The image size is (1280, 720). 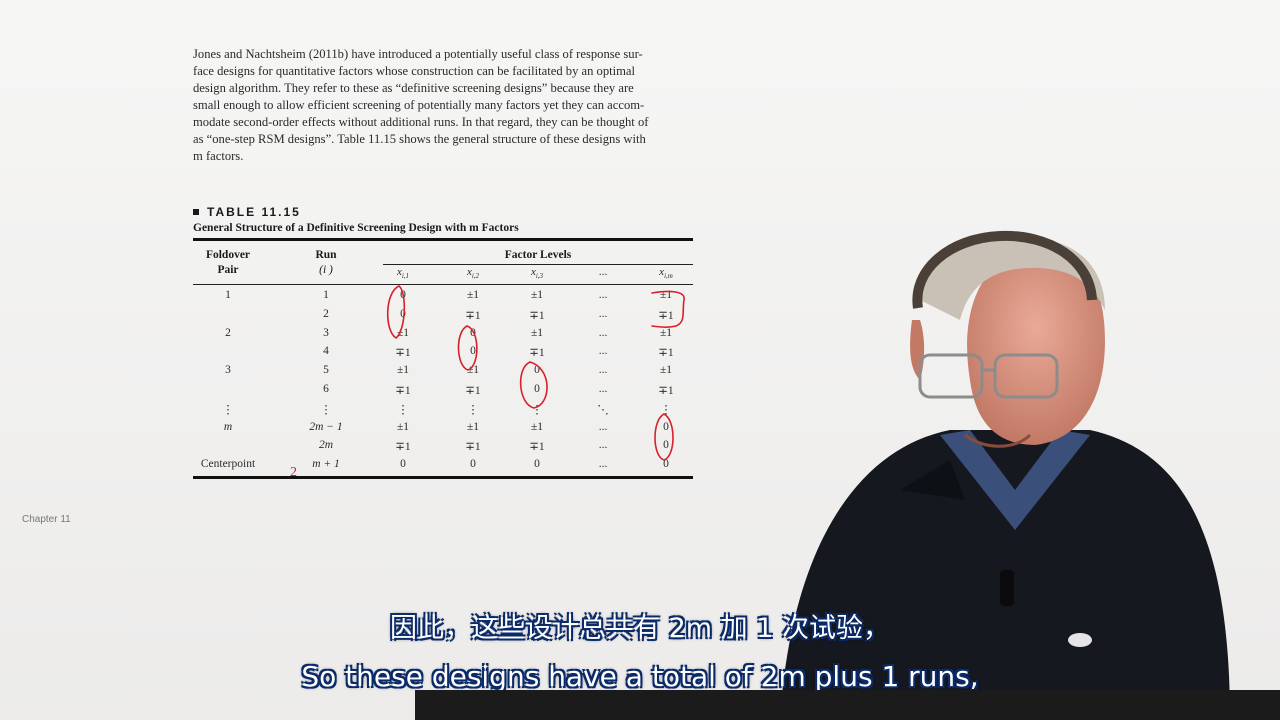 I want to click on table-top-rule, so click(x=443, y=239).